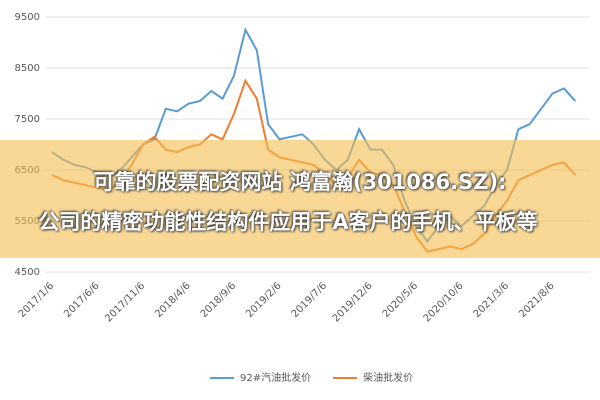 The width and height of the screenshot is (600, 400). What do you see at coordinates (288, 222) in the screenshot?
I see `banner-line: 公司的精密功能性结构件应用于A客户的手机、平板等` at bounding box center [288, 222].